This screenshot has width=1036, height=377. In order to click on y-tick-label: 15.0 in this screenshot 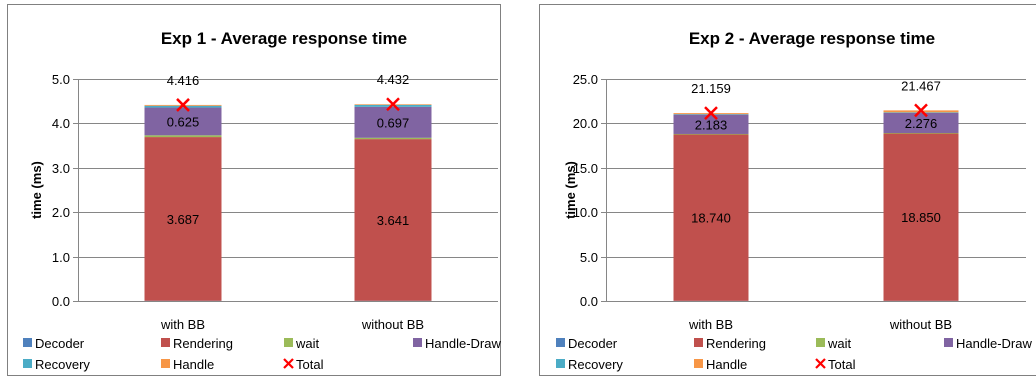, I will do `click(585, 168)`.